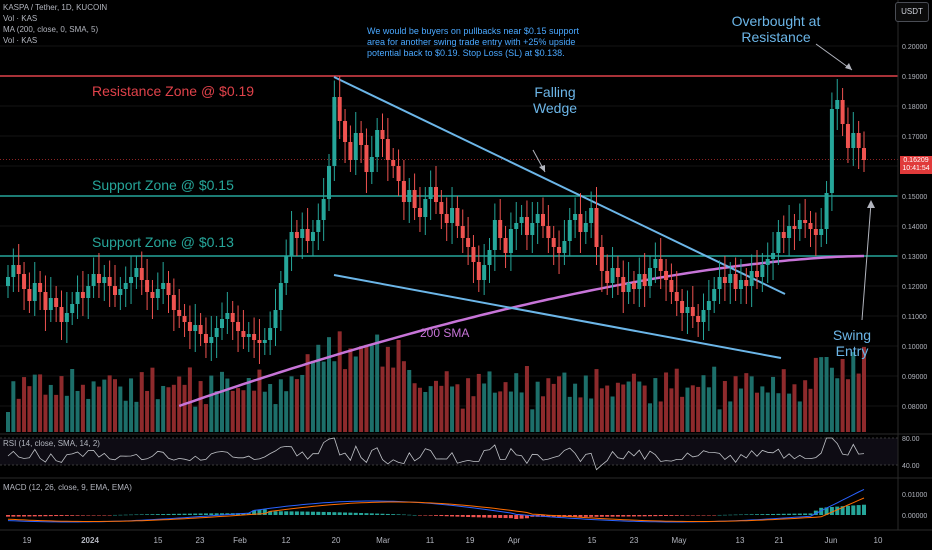 This screenshot has height=550, width=932. Describe the element at coordinates (20, 40) in the screenshot. I see `legend-volume-2: Vol · KAS` at that location.